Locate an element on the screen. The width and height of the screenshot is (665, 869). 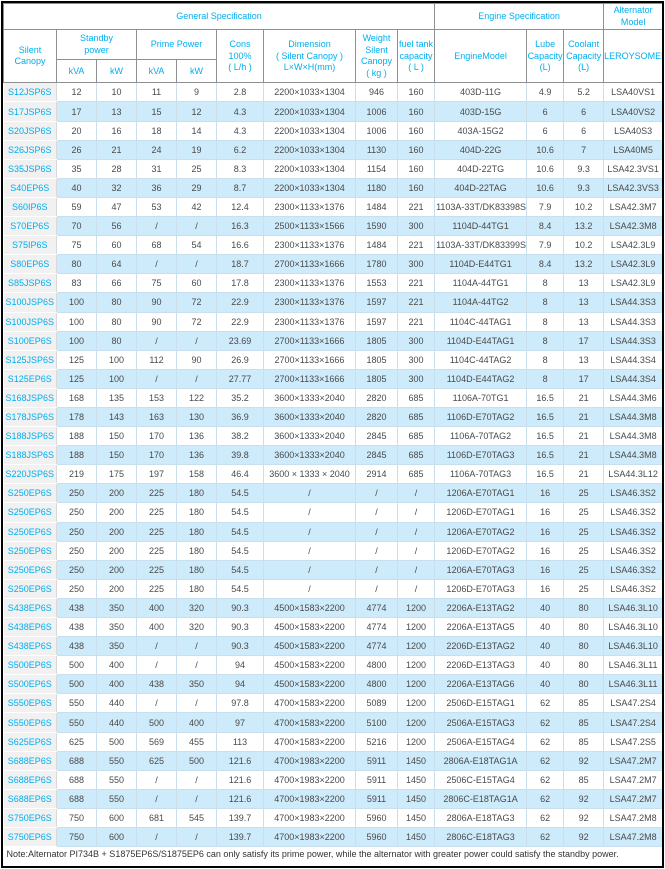
model-link: S178JSP6S is located at coordinates (30, 417).